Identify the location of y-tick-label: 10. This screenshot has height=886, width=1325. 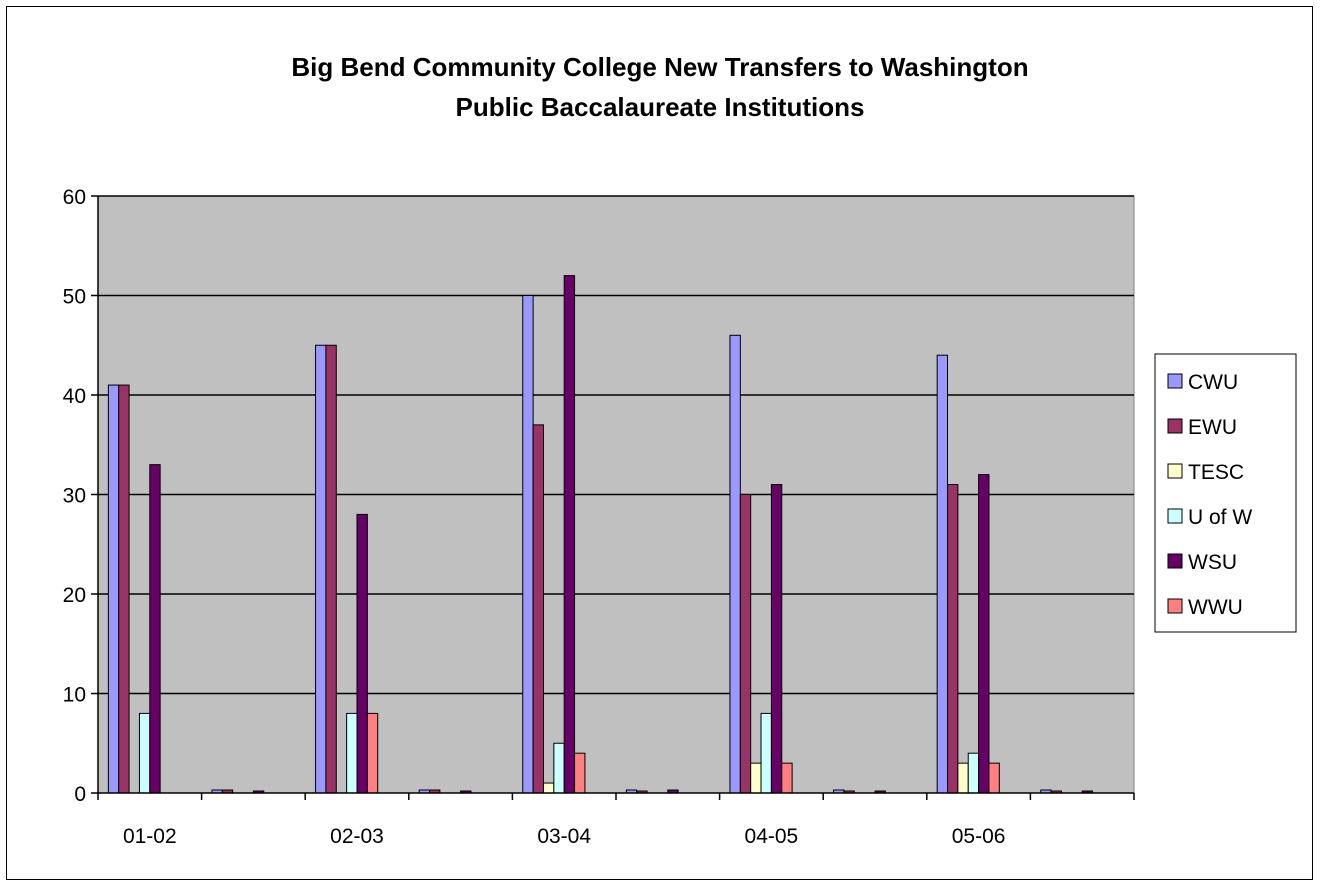
(74, 695).